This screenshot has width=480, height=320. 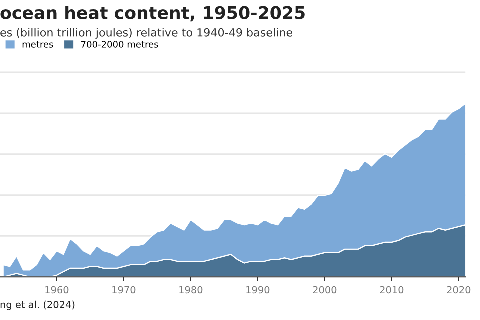 What do you see at coordinates (146, 33) in the screenshot?
I see `chart-subtitle: es (billion trillion joules) relative to 1940-49 baseline` at bounding box center [146, 33].